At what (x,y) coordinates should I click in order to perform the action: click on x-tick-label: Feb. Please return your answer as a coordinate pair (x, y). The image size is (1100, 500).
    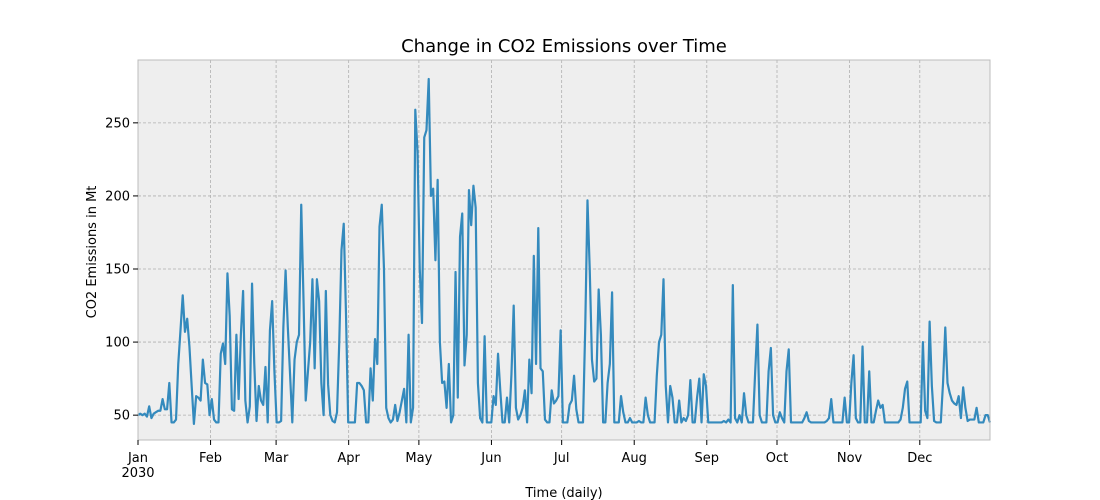
    Looking at the image, I should click on (210, 458).